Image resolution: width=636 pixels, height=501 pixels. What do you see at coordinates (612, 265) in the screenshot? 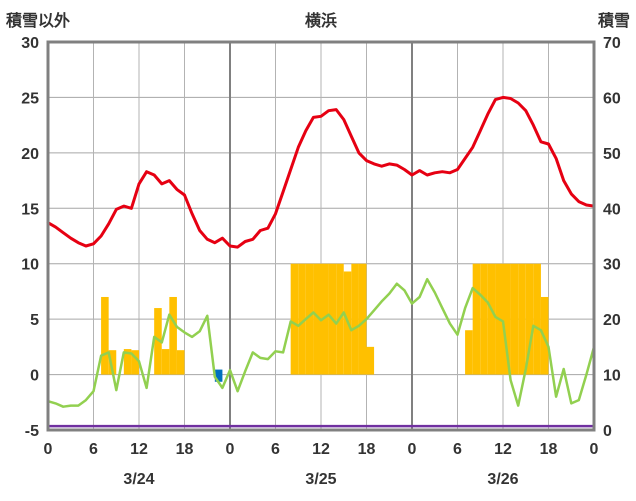
I see `right-tick-label: 30` at bounding box center [612, 265].